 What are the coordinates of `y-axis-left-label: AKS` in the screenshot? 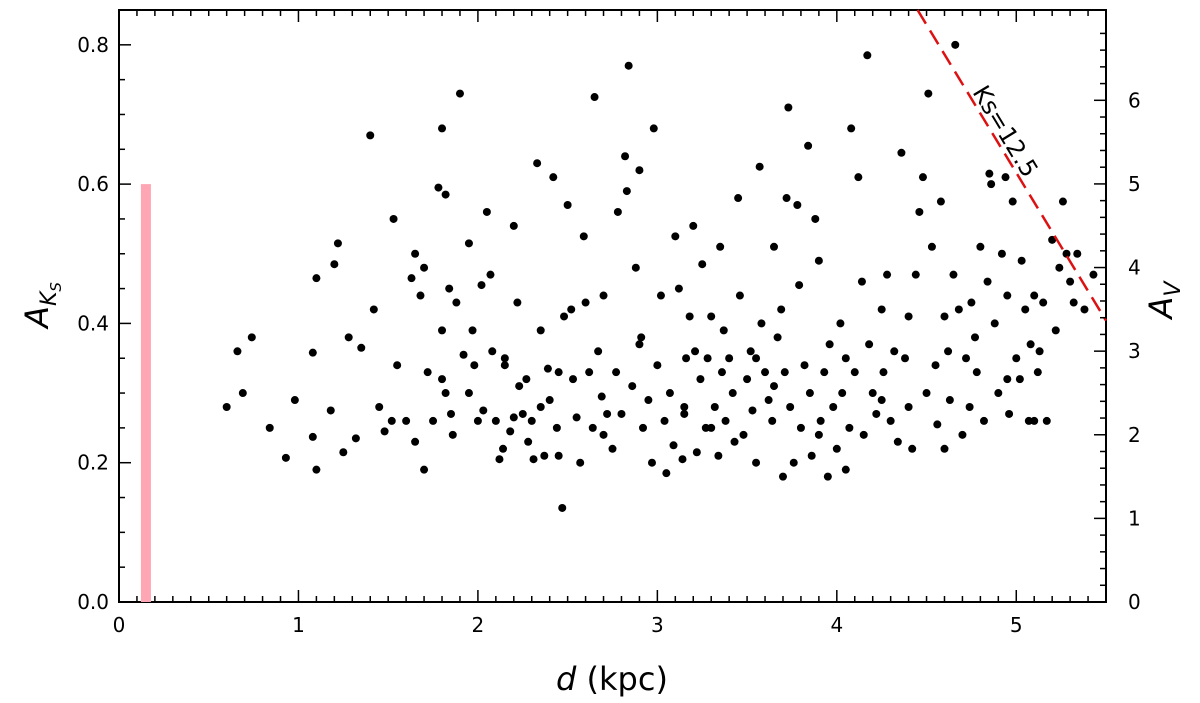 It's located at (41, 306).